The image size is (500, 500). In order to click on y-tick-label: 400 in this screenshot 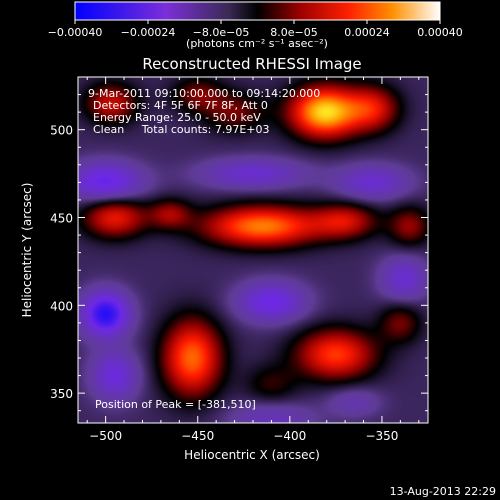, I will do `click(61, 306)`.